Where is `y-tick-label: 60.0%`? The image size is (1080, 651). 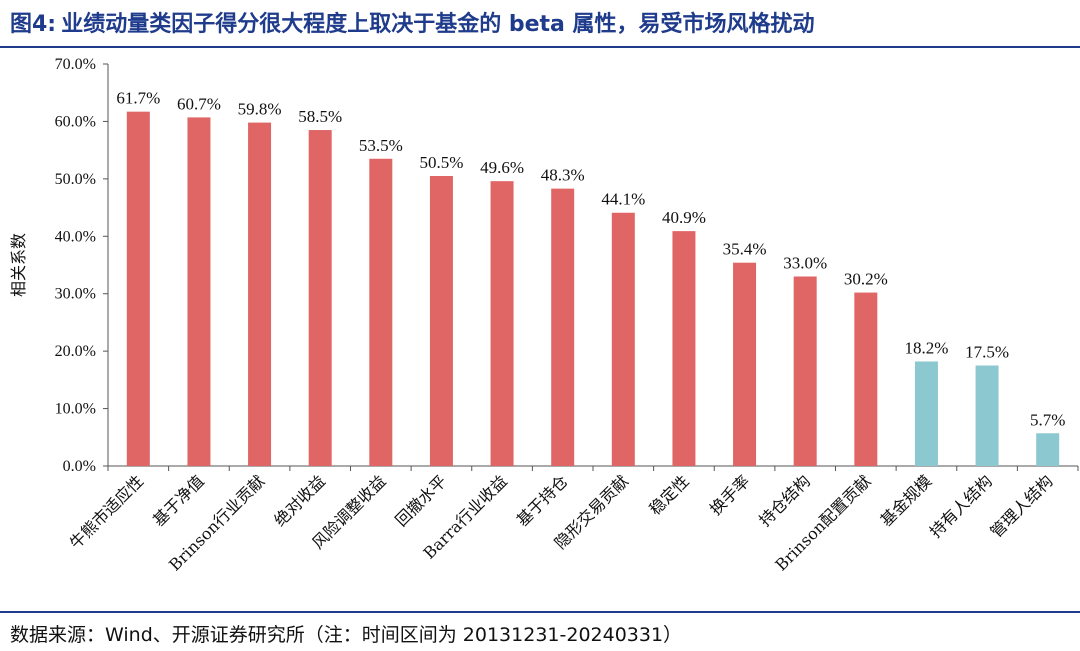
y-tick-label: 60.0% is located at coordinates (75, 121).